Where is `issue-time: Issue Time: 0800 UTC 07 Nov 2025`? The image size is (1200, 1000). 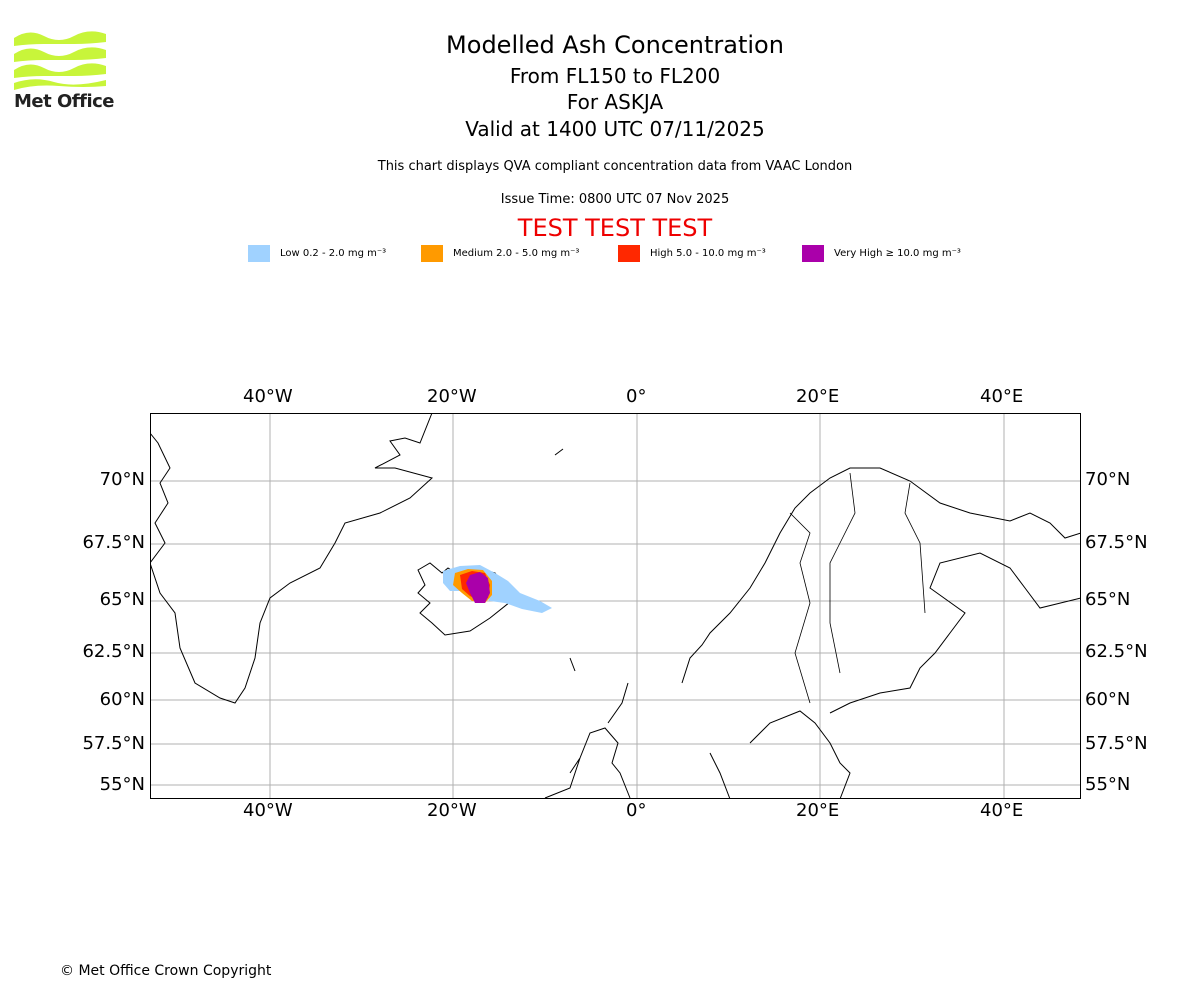 issue-time: Issue Time: 0800 UTC 07 Nov 2025 is located at coordinates (615, 199).